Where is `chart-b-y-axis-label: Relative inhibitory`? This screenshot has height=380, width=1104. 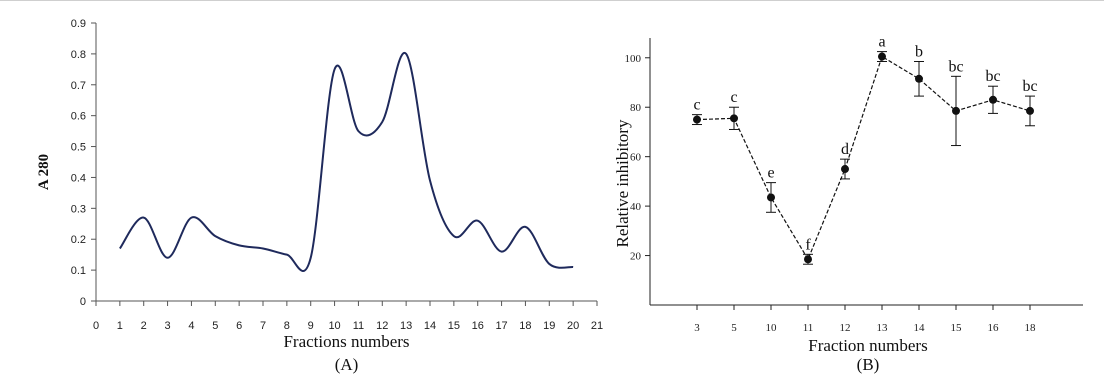
chart-b-y-axis-label: Relative inhibitory is located at coordinates (622, 183).